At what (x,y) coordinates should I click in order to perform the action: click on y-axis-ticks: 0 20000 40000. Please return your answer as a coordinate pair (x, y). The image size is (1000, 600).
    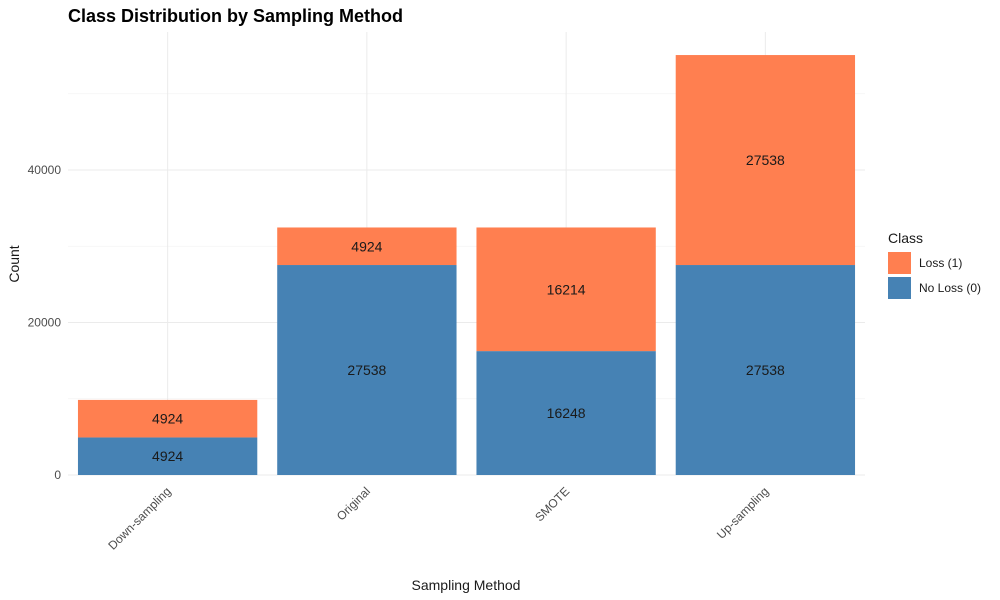
    Looking at the image, I should click on (45, 322).